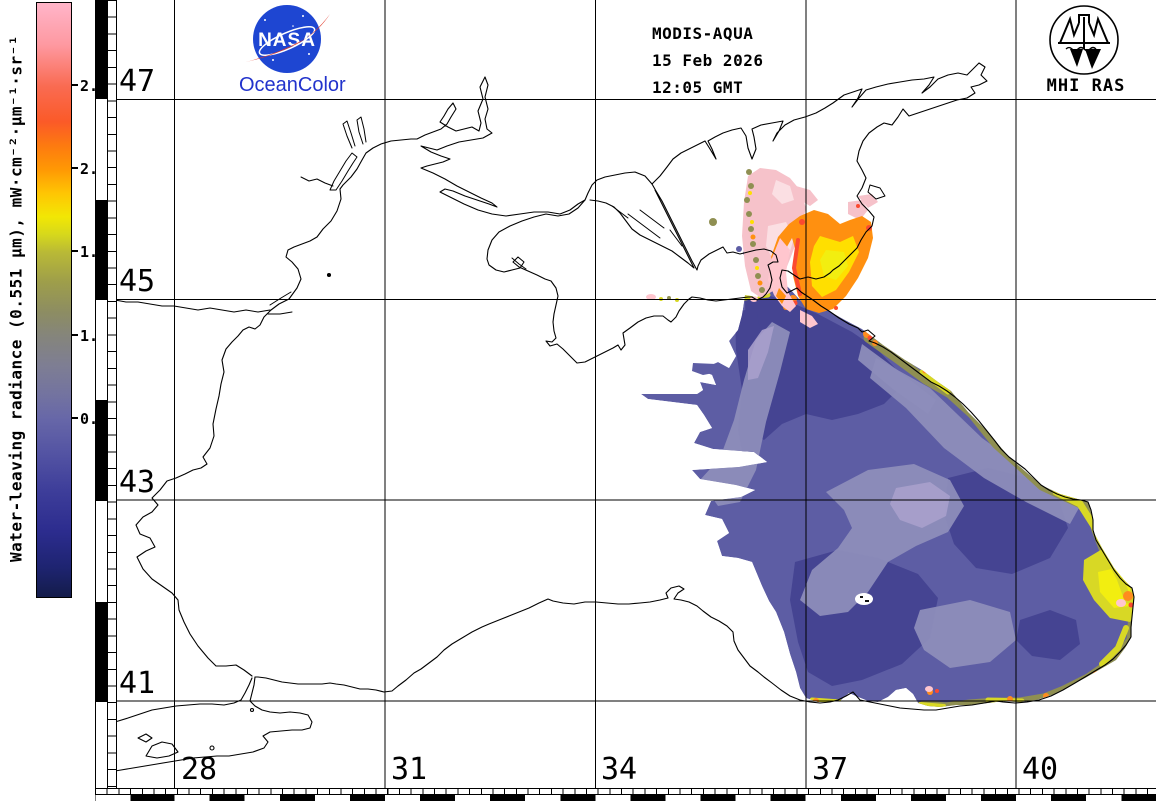 The height and width of the screenshot is (801, 1156). Describe the element at coordinates (810, 248) in the screenshot. I see `azov-data` at that location.